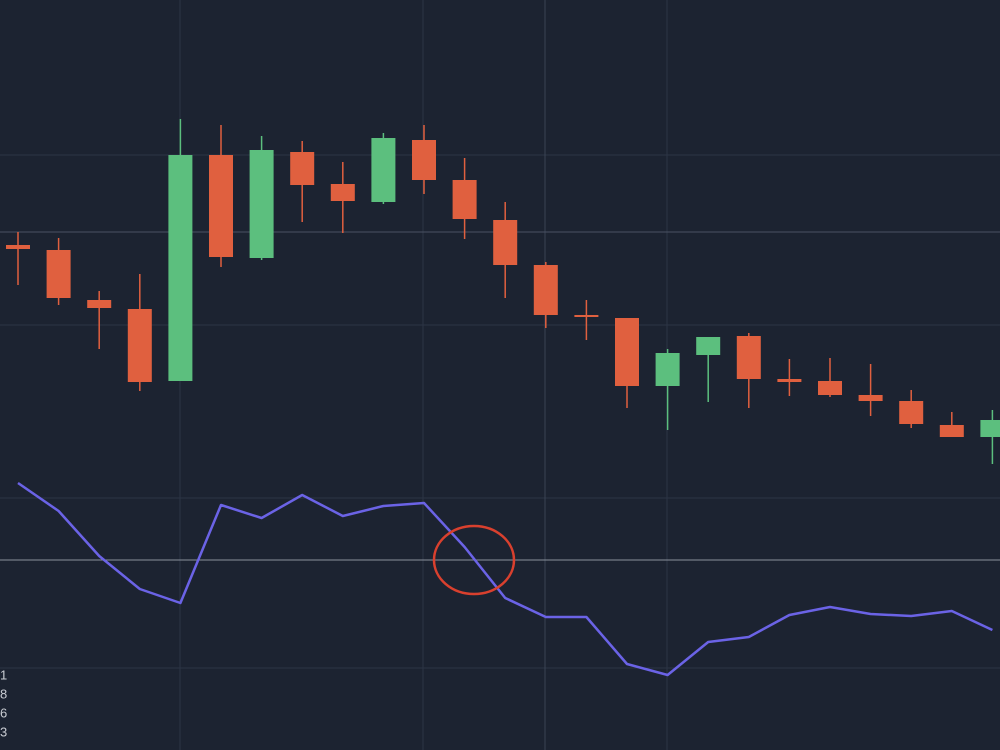  What do you see at coordinates (3, 712) in the screenshot?
I see `axis-label-fragment: 6` at bounding box center [3, 712].